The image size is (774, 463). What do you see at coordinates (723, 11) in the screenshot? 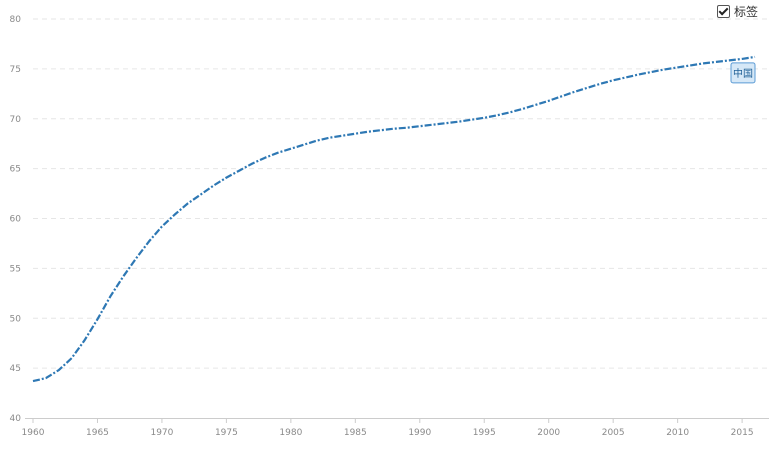
I see `label-checkbox` at bounding box center [723, 11].